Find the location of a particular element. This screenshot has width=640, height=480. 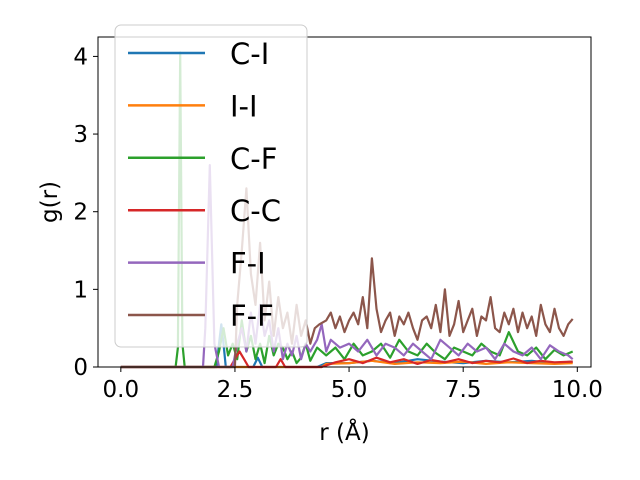

y-tick-label: 3 is located at coordinates (80, 135).